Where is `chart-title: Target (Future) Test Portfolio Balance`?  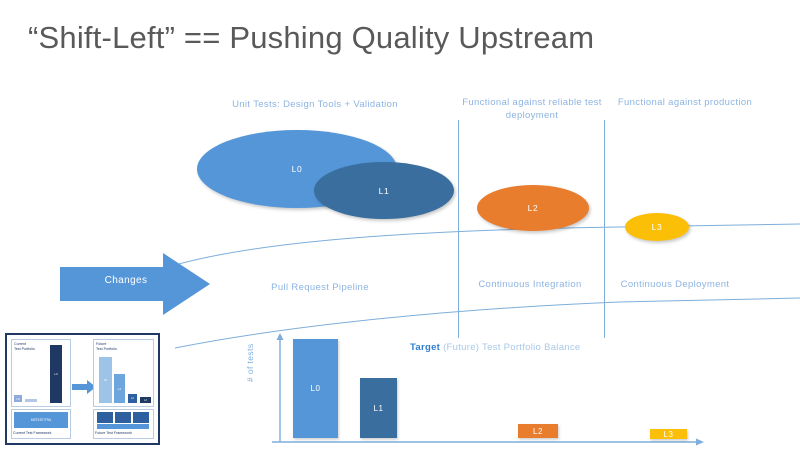 chart-title: Target (Future) Test Portfolio Balance is located at coordinates (495, 347).